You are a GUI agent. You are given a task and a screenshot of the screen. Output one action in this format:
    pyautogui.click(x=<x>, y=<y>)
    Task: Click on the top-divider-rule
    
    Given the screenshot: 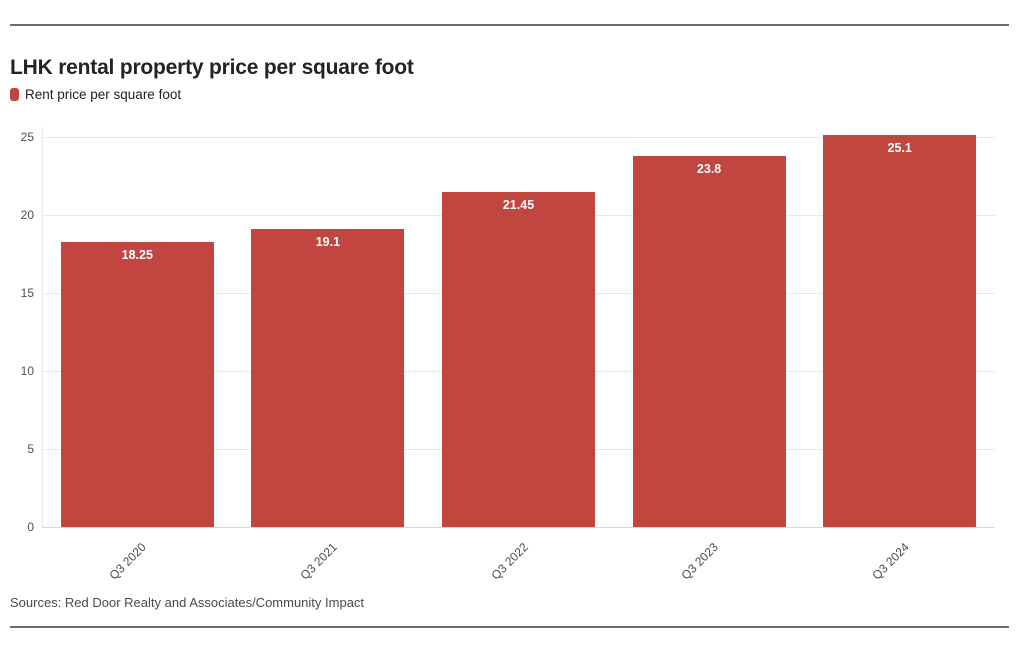 What is the action you would take?
    pyautogui.click(x=509, y=25)
    